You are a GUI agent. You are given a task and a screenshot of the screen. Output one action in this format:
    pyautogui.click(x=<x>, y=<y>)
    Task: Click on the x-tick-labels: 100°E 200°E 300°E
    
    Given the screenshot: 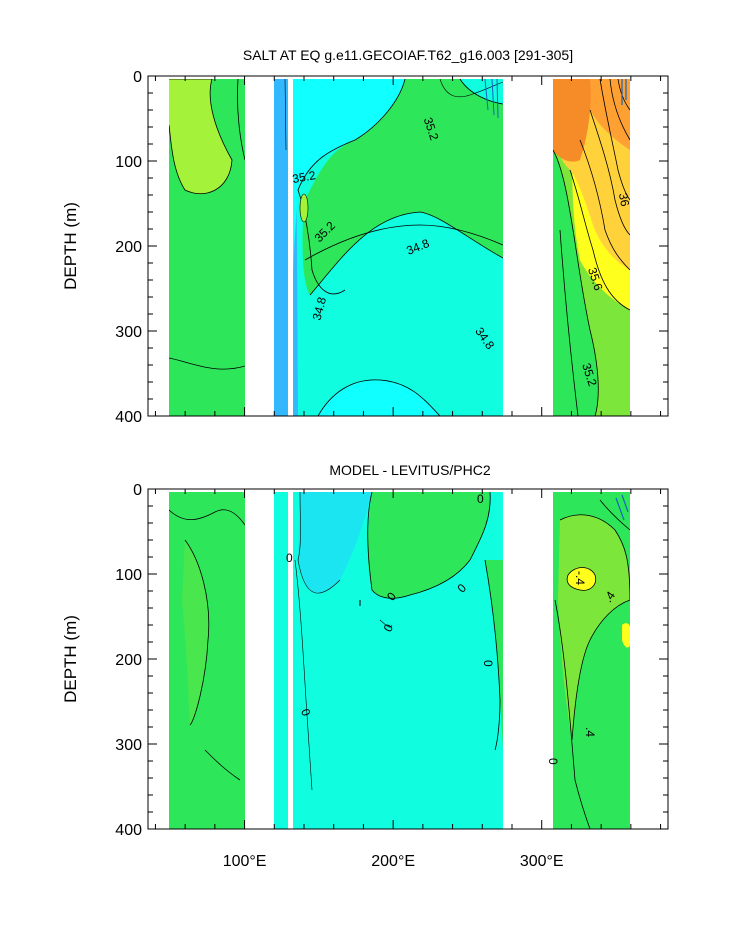 What is the action you would take?
    pyautogui.click(x=393, y=861)
    